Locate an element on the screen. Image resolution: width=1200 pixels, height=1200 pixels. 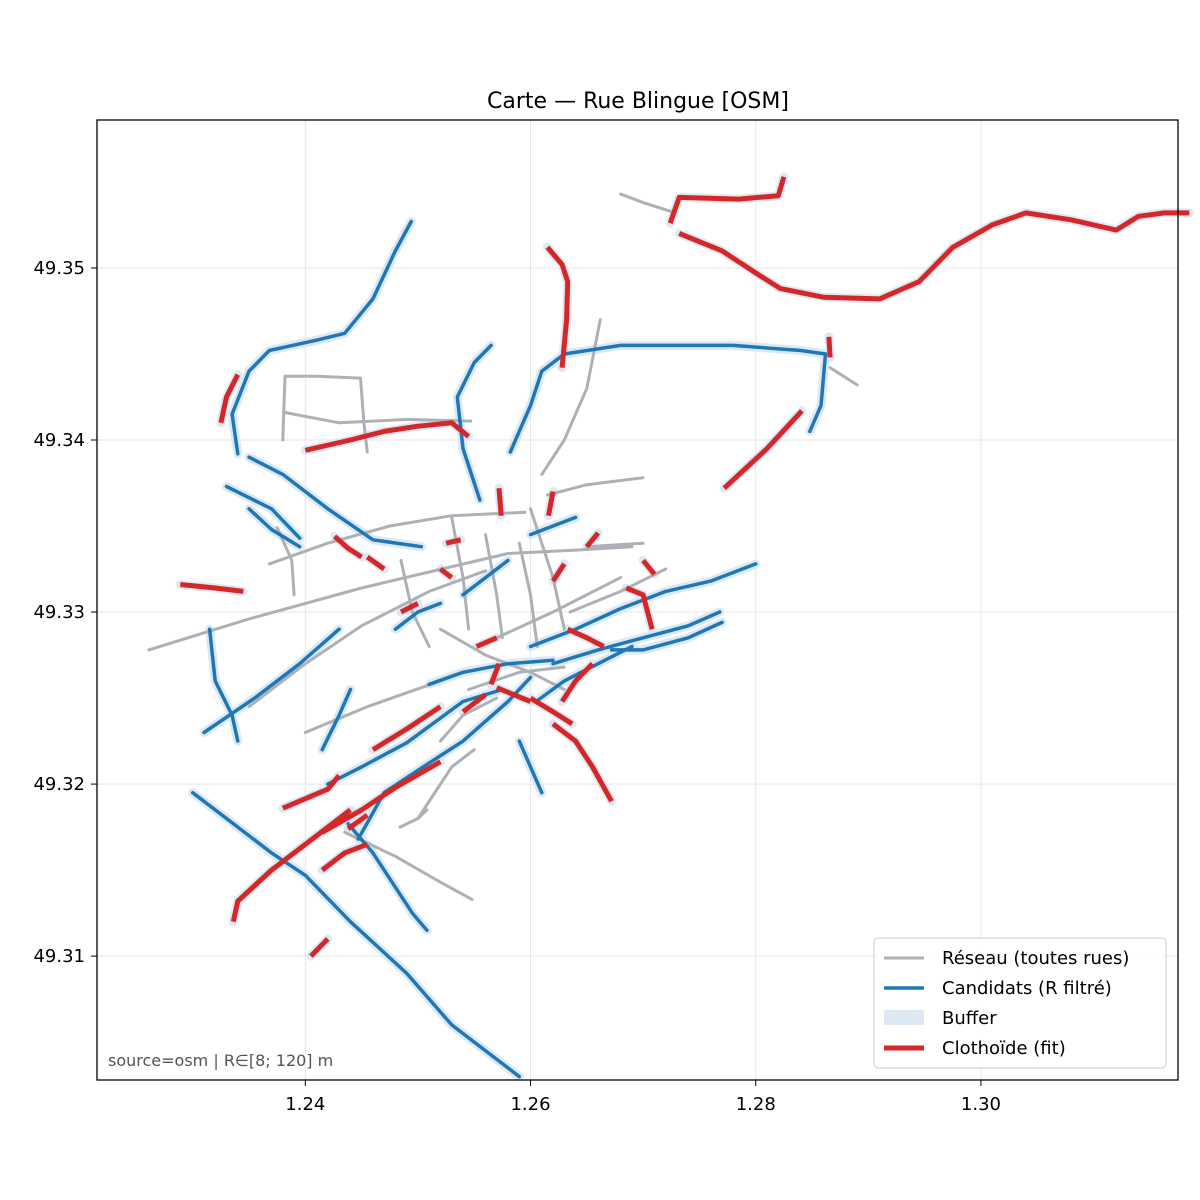
legend-item-candidate: Candidats (R filtré) is located at coordinates (998, 988).